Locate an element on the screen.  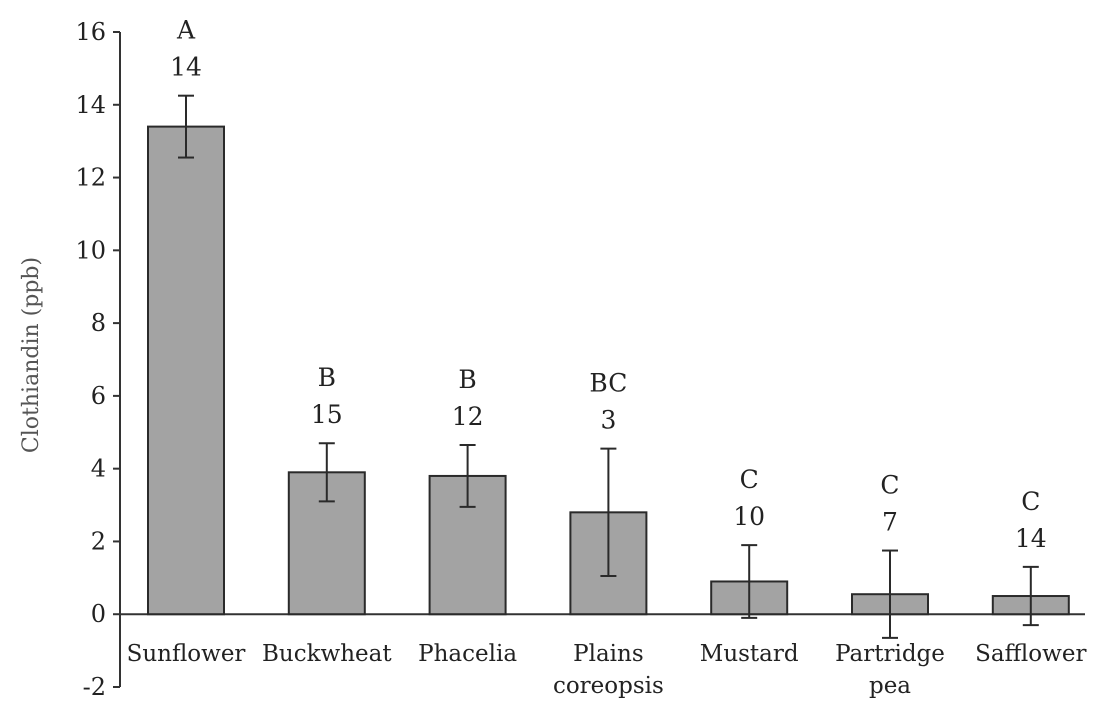
y-tick-label: 10 is located at coordinates (90, 250).